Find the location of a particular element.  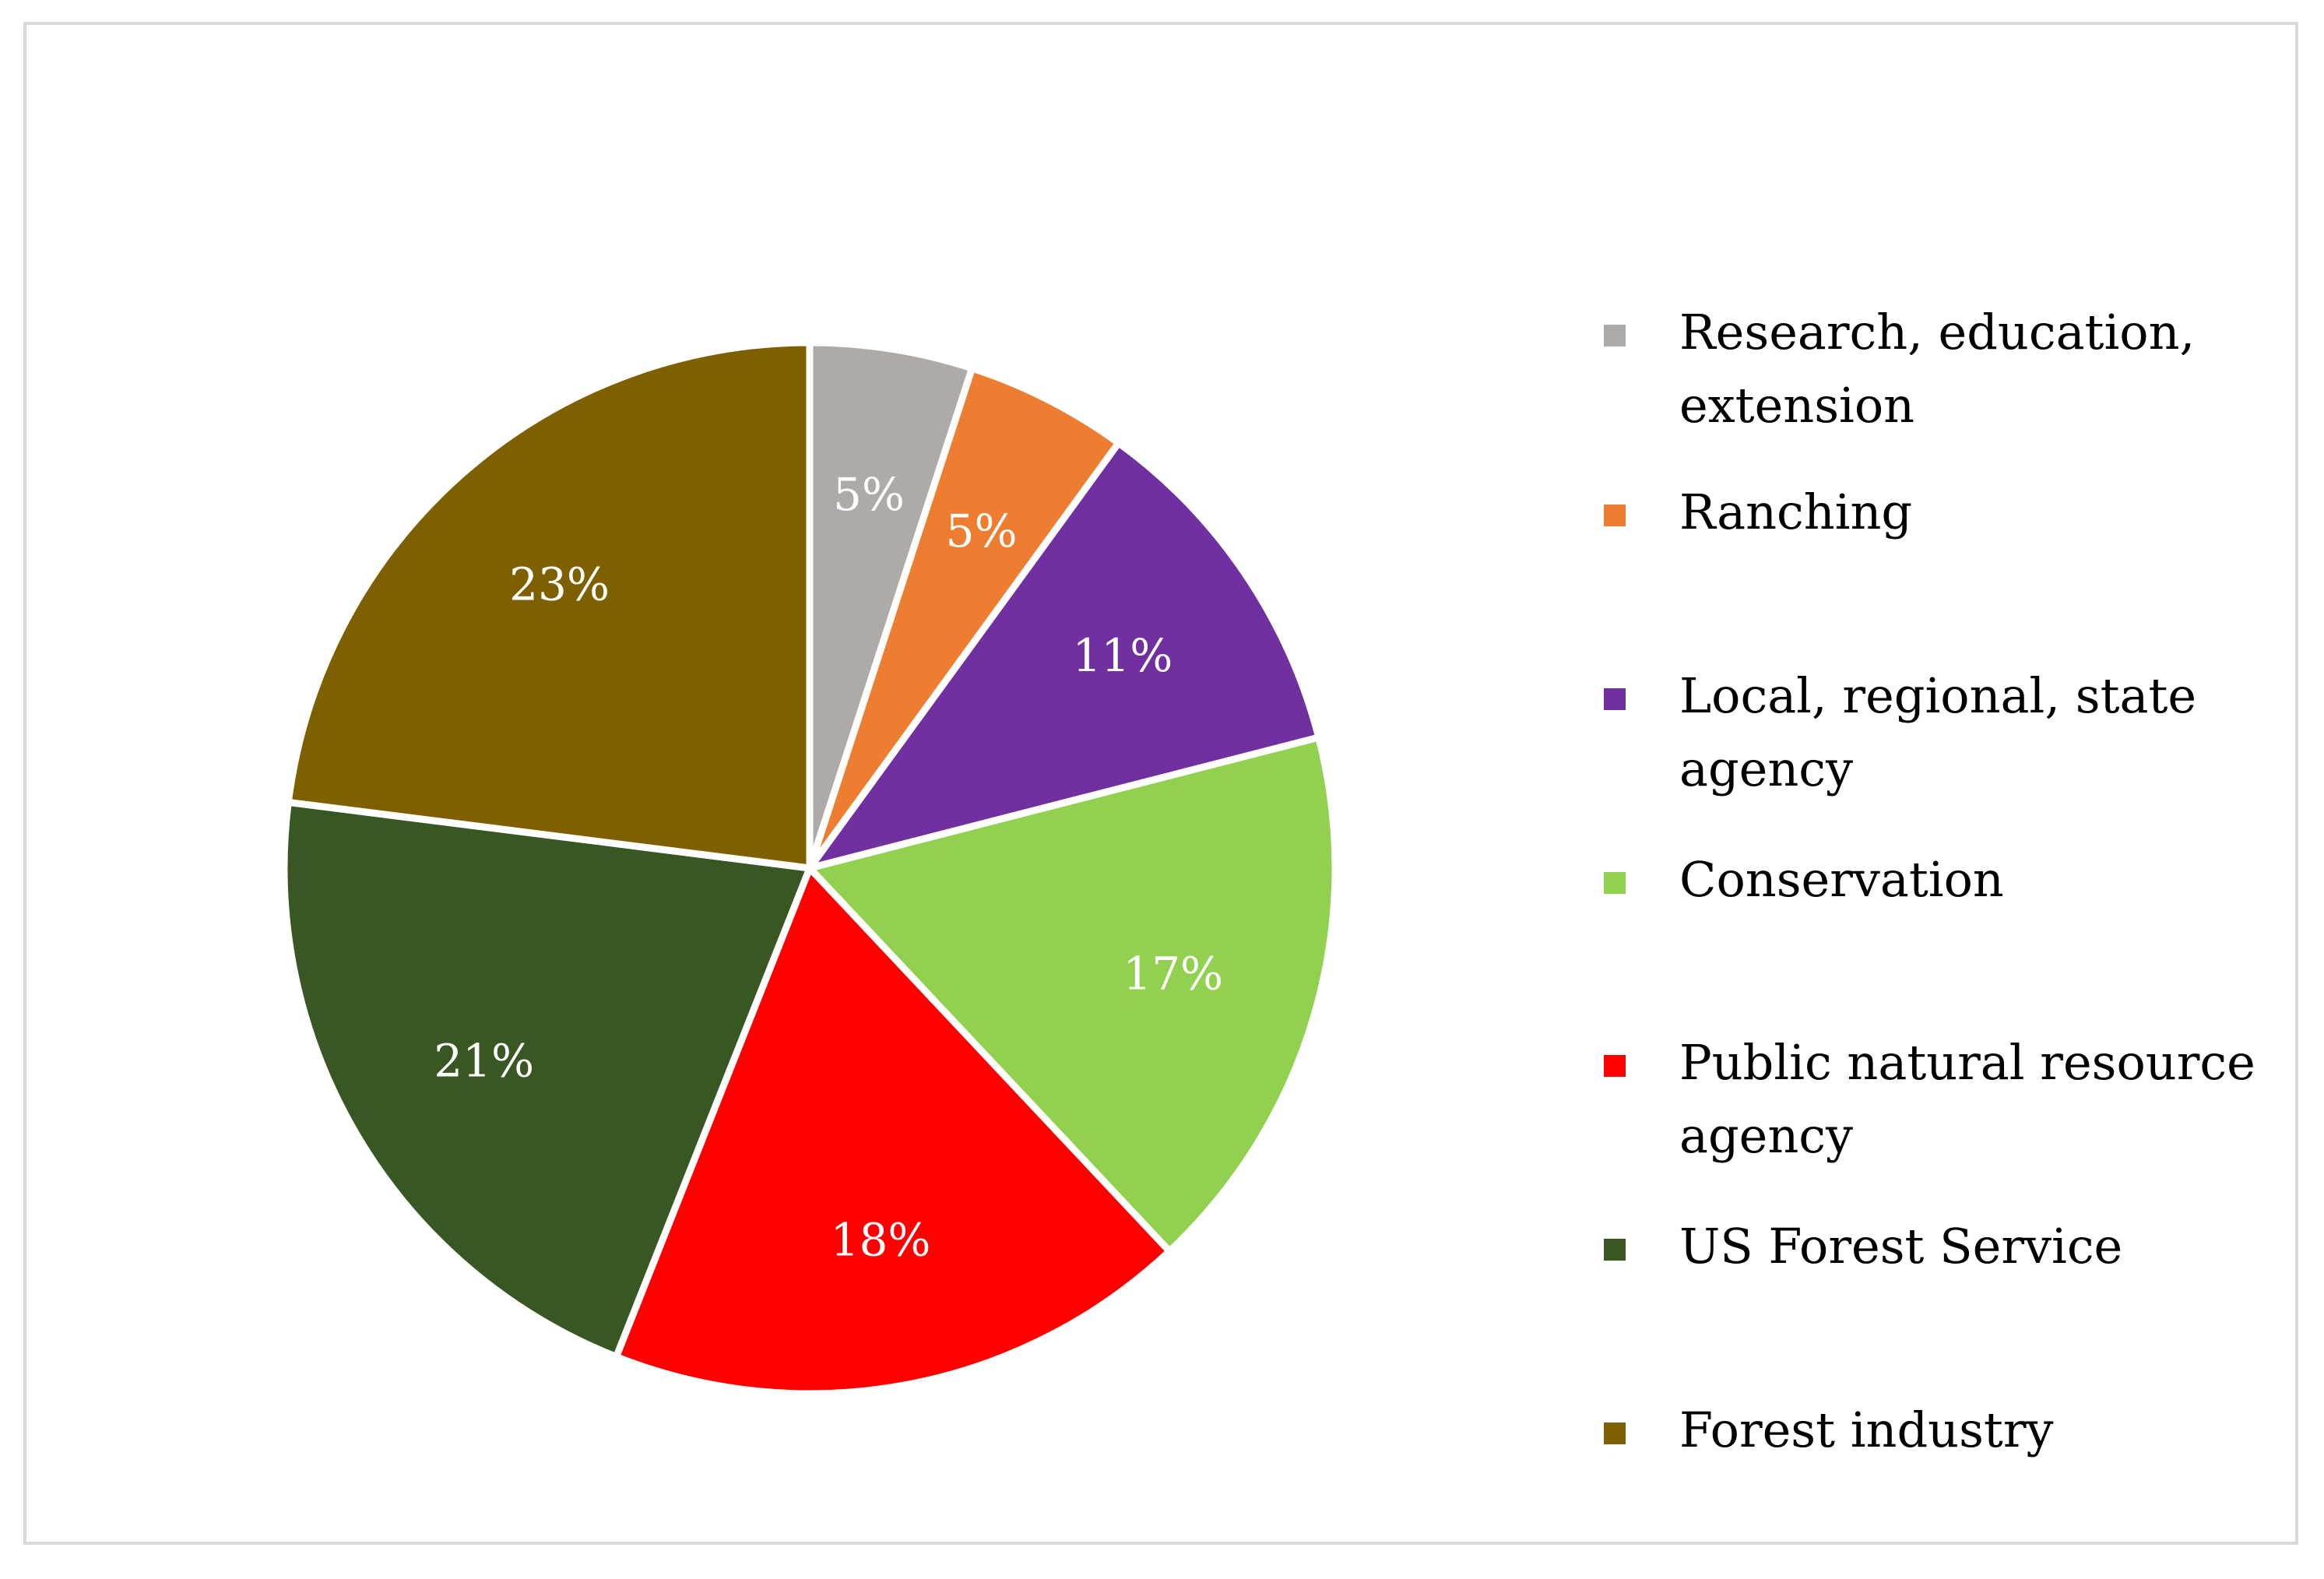

pie-slice-us-forest-service is located at coordinates (547, 1079).